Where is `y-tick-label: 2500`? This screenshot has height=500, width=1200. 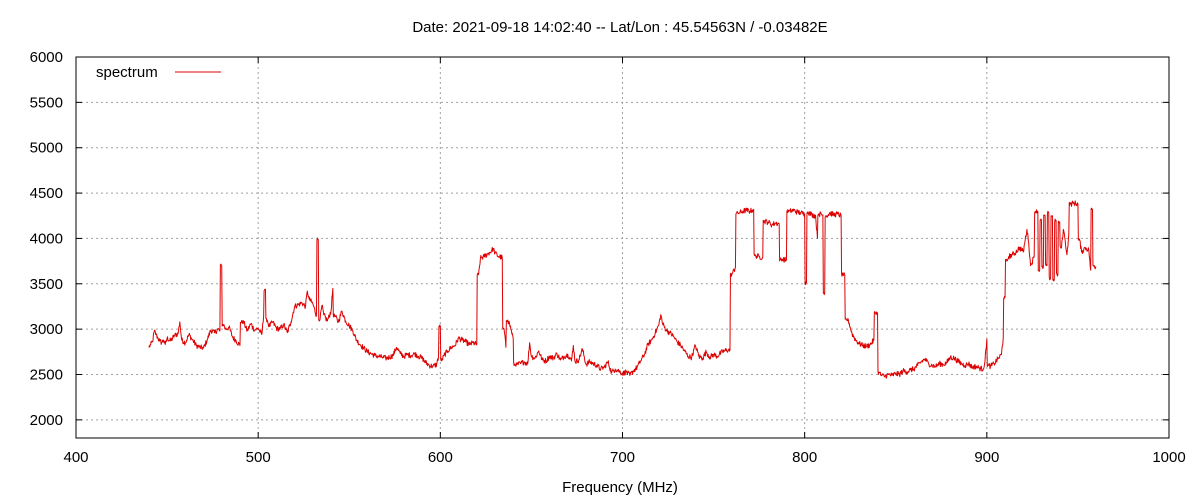
y-tick-label: 2500 is located at coordinates (46, 375).